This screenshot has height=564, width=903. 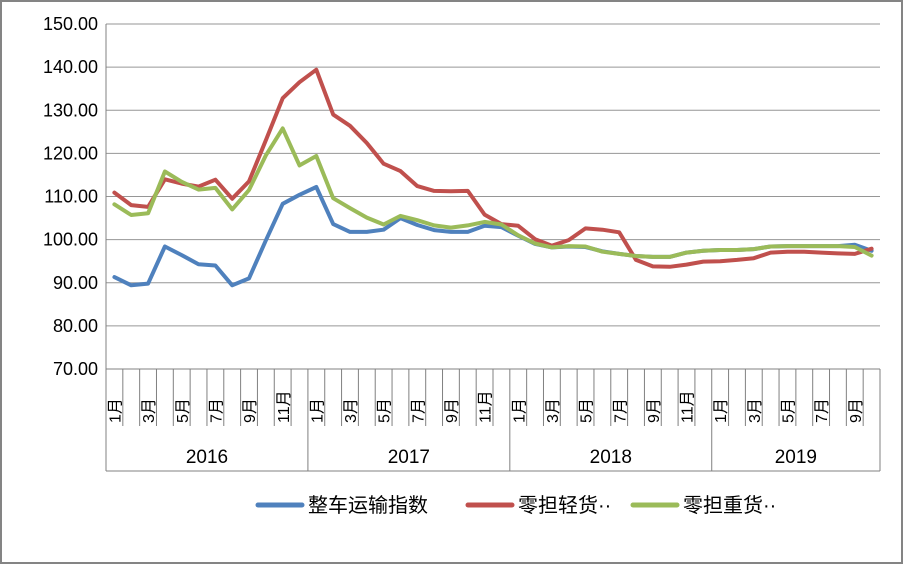 I want to click on y-axis-label: 90.00, so click(x=75, y=283).